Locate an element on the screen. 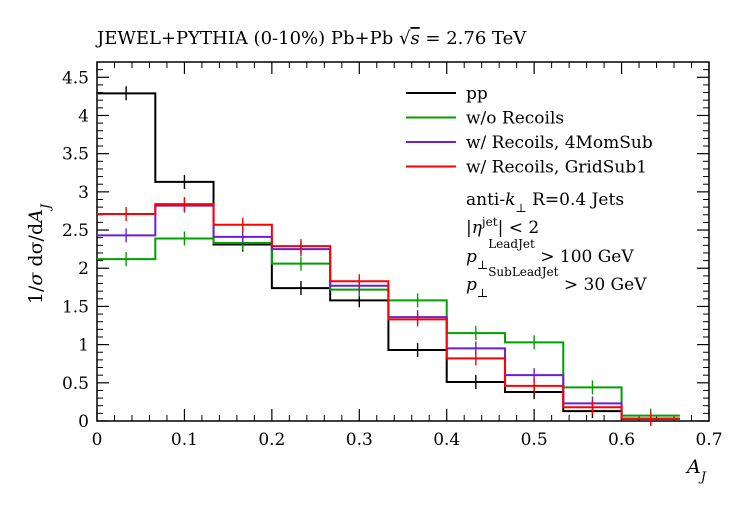 The image size is (756, 517). ylabel-lhs: 1/ is located at coordinates (36, 294).